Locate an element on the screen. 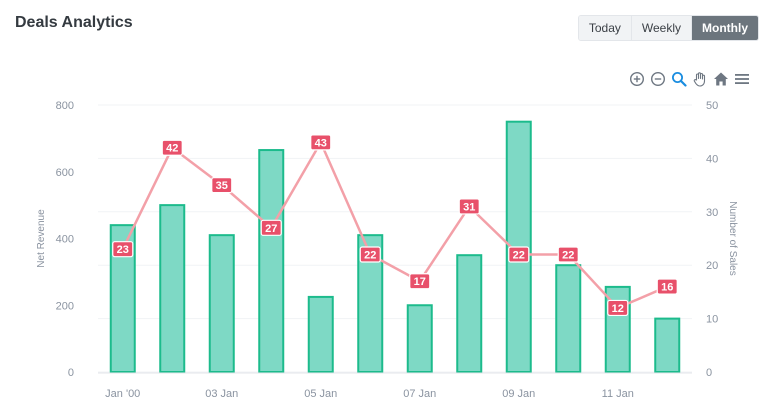  y-right-tick-label: 0 is located at coordinates (709, 373).